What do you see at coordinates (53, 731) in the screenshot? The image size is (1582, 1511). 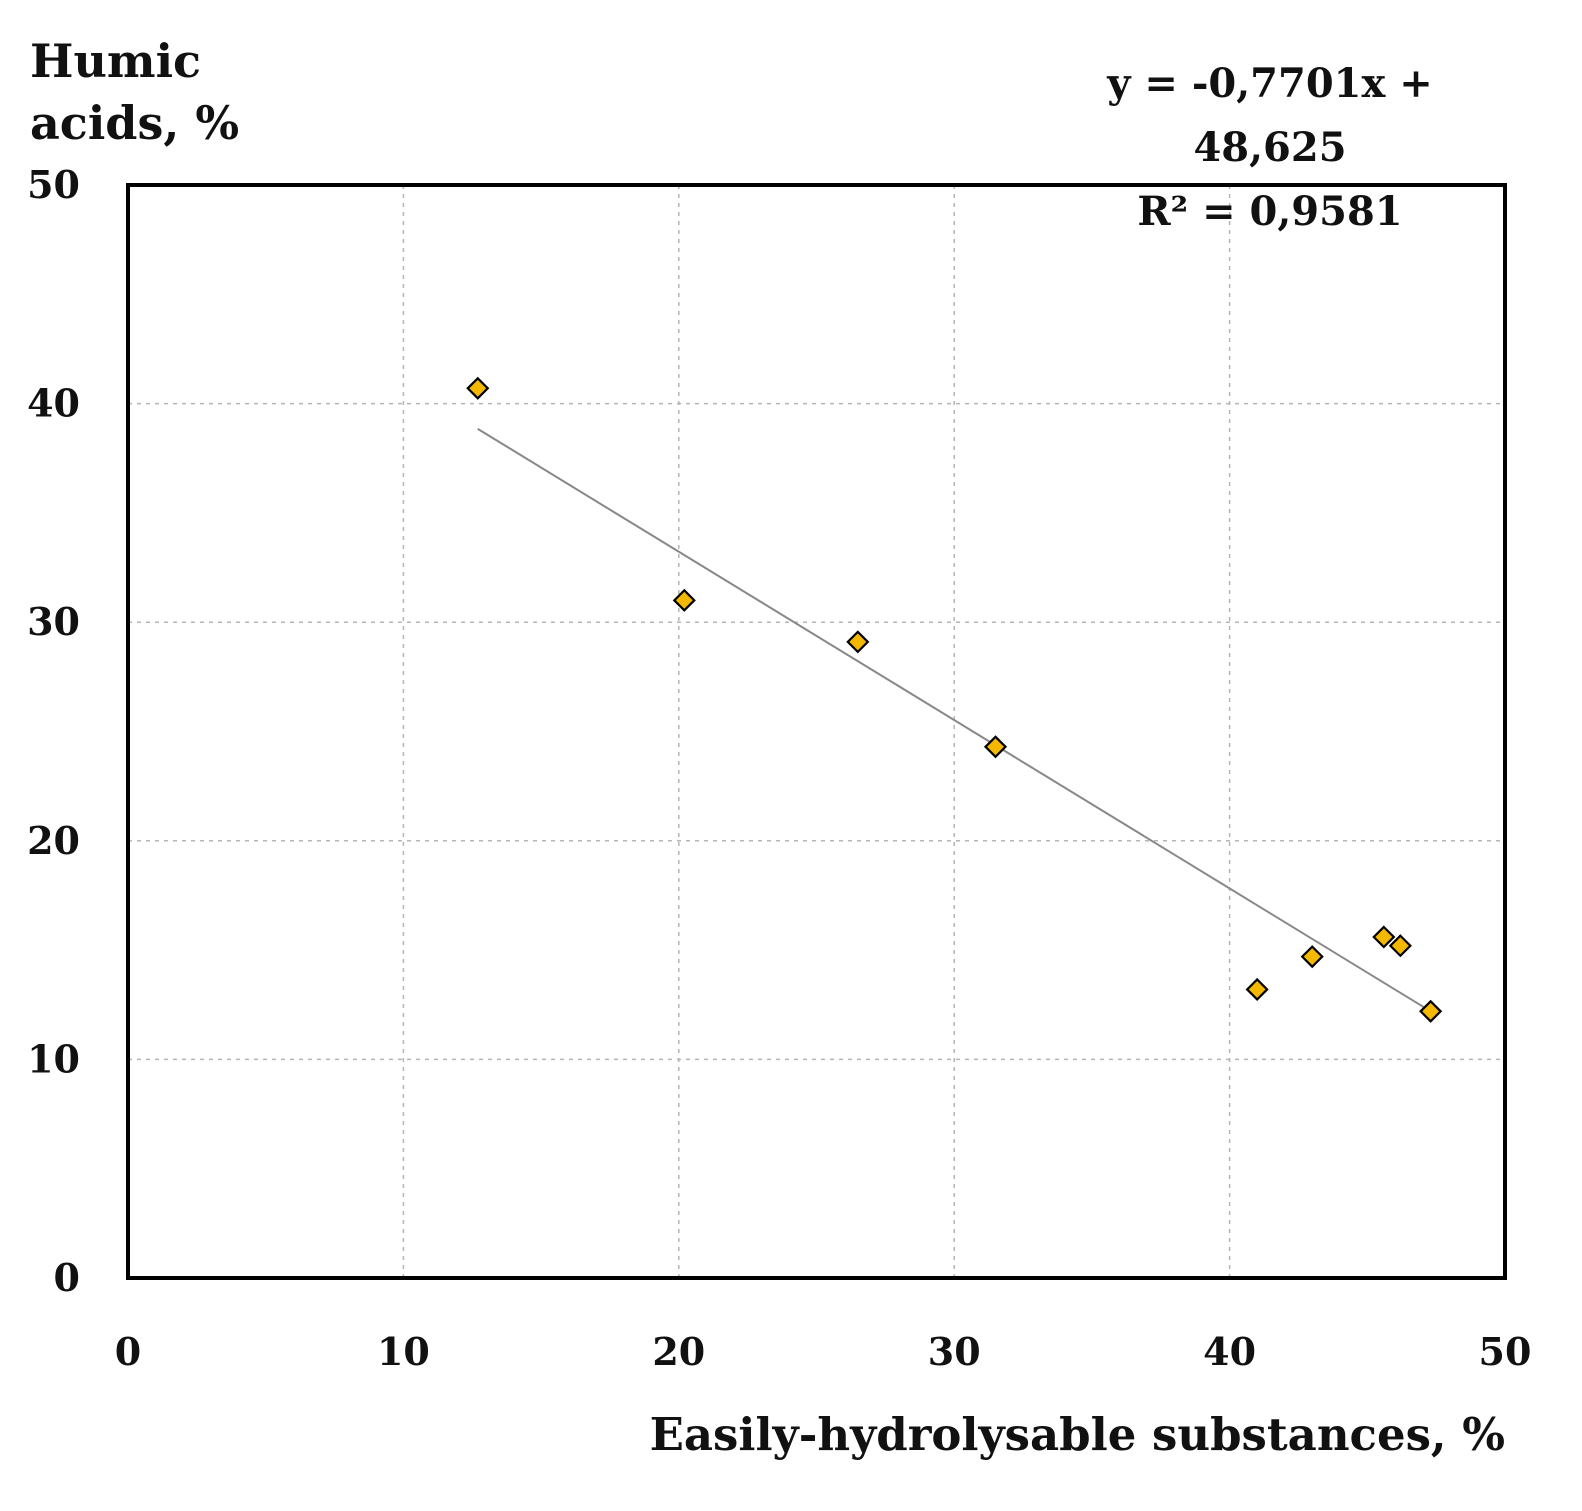 I see `y-tick-labels: 0 10 20 30 40 50` at bounding box center [53, 731].